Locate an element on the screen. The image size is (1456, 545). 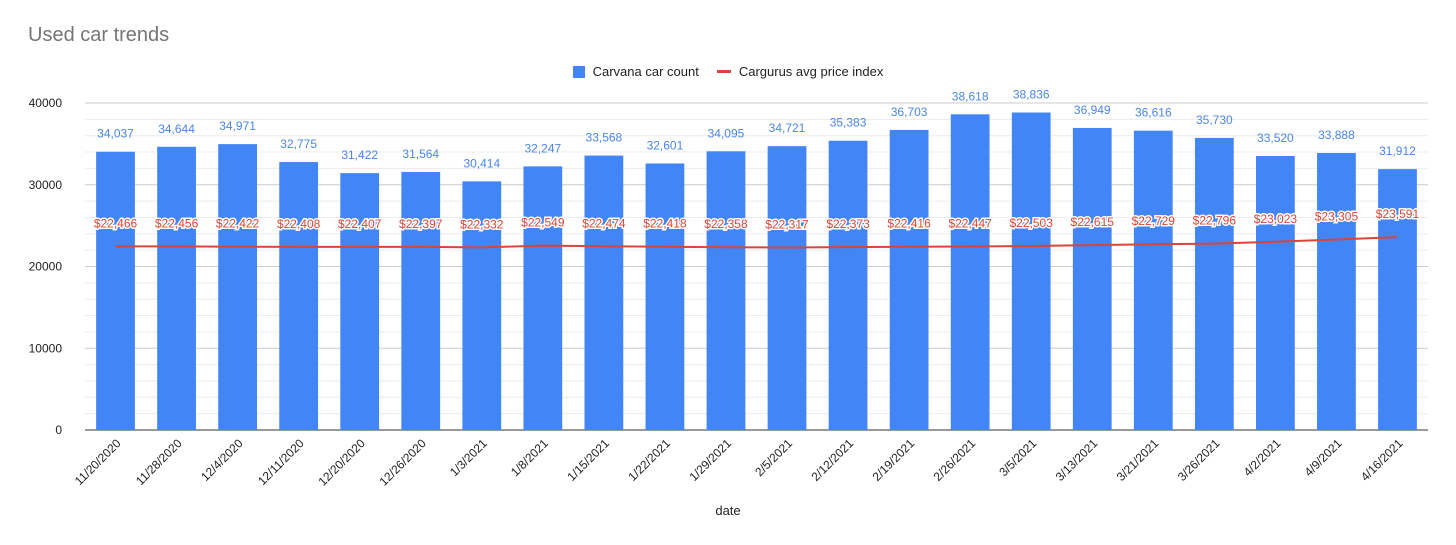
x-tick-label: 1/8/2021 is located at coordinates (529, 457).